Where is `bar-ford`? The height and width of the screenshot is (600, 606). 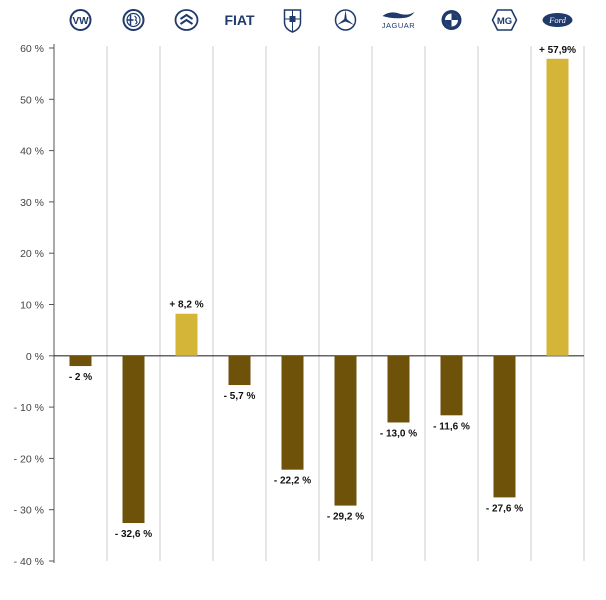
bar-ford is located at coordinates (557, 207).